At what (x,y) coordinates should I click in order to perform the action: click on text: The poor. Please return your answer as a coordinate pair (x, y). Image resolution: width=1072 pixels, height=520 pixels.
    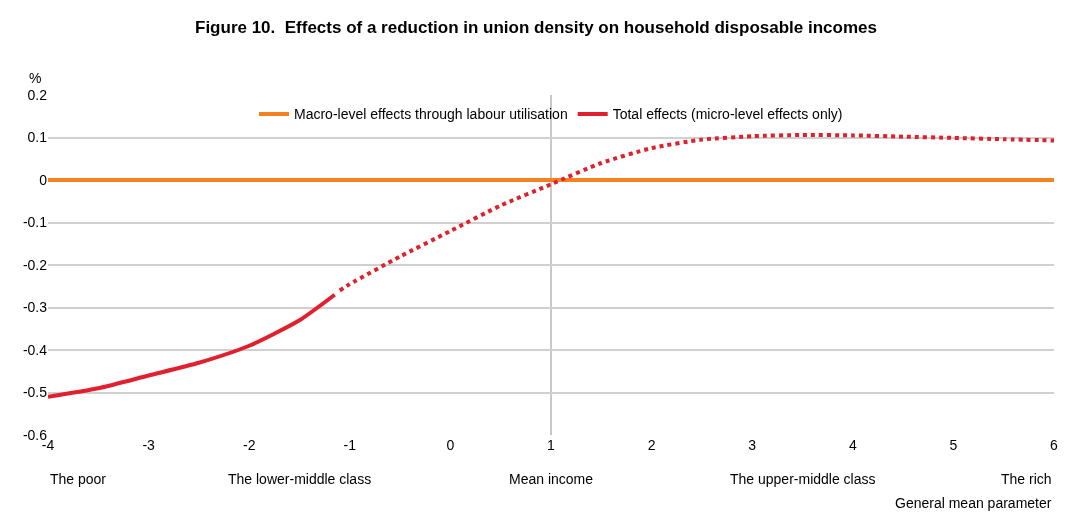
    Looking at the image, I should click on (78, 479).